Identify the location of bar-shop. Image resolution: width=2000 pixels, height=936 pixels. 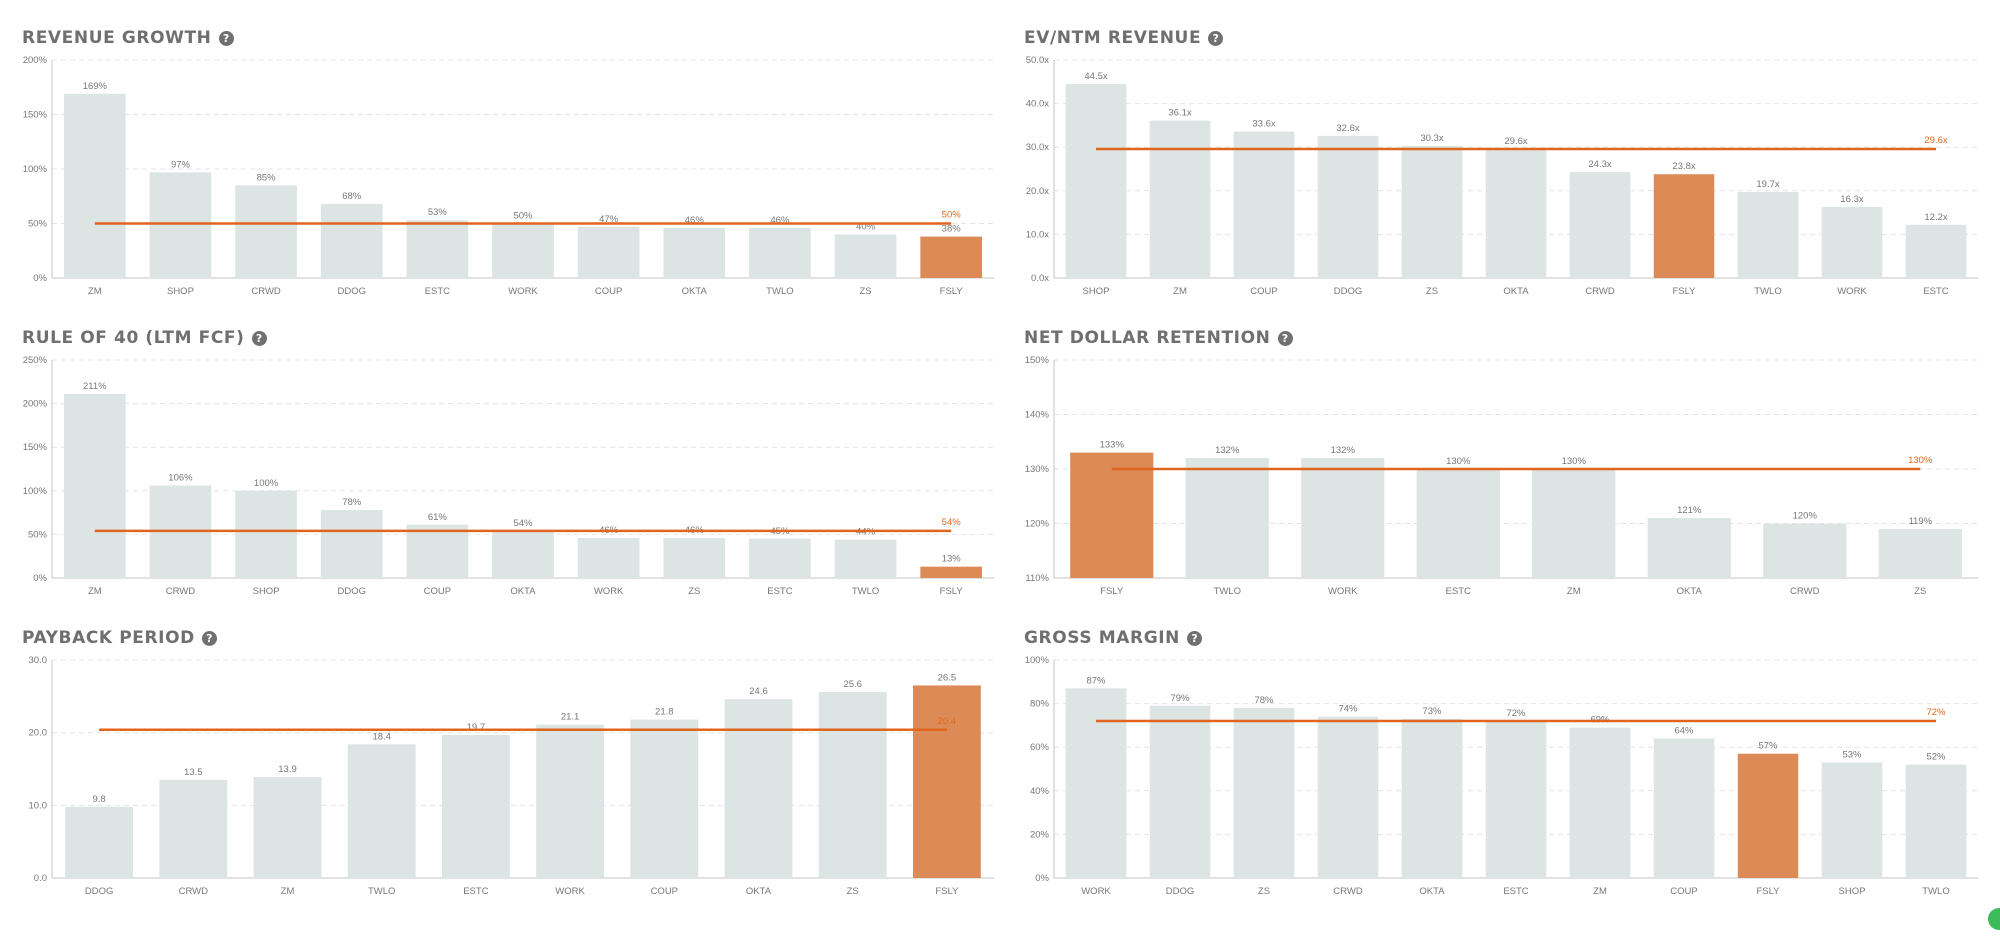
(1852, 820).